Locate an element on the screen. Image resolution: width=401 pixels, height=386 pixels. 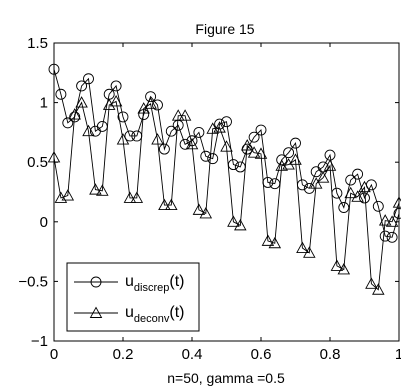
legend-marker-triangle is located at coordinates (96, 312).